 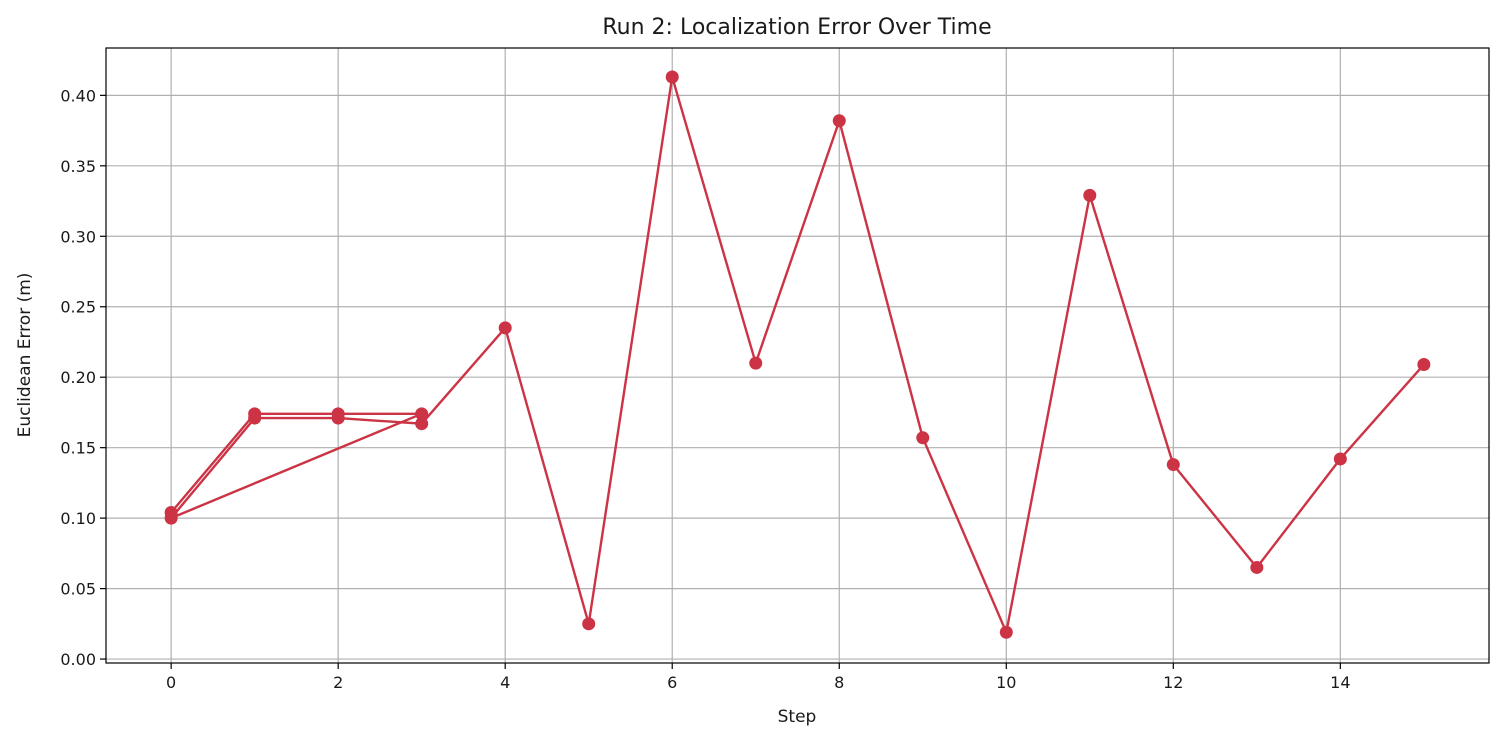 I want to click on y-tick-label: 0.25, so click(x=78, y=307).